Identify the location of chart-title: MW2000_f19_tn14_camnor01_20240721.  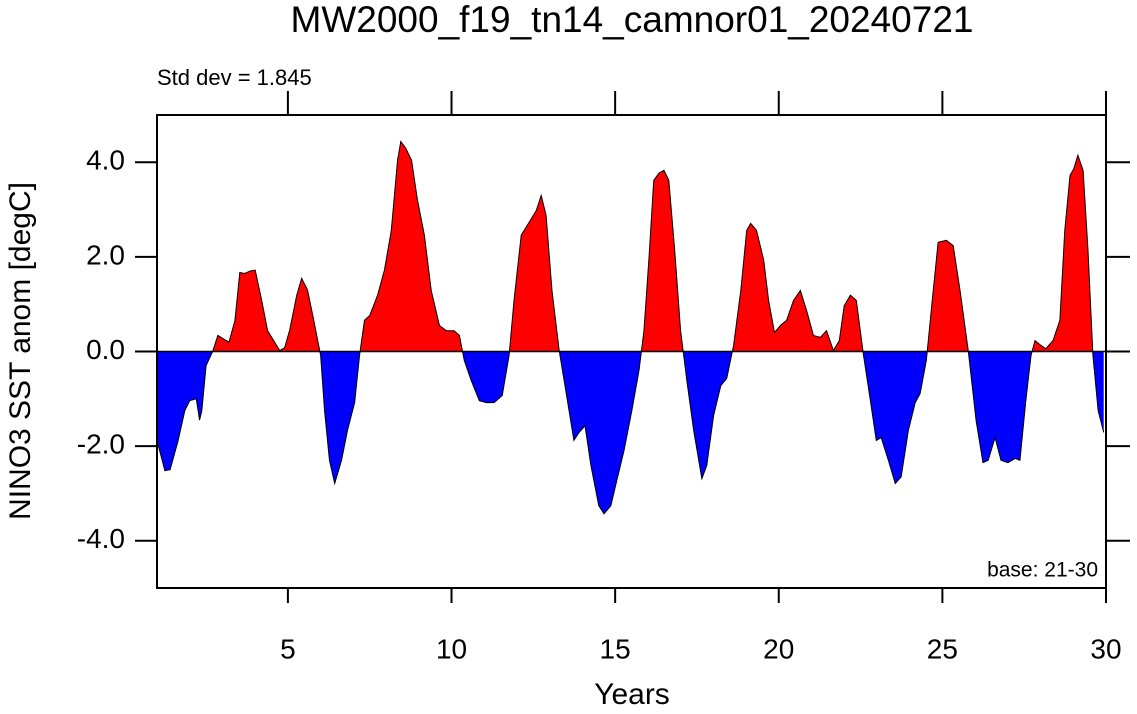
(632, 20).